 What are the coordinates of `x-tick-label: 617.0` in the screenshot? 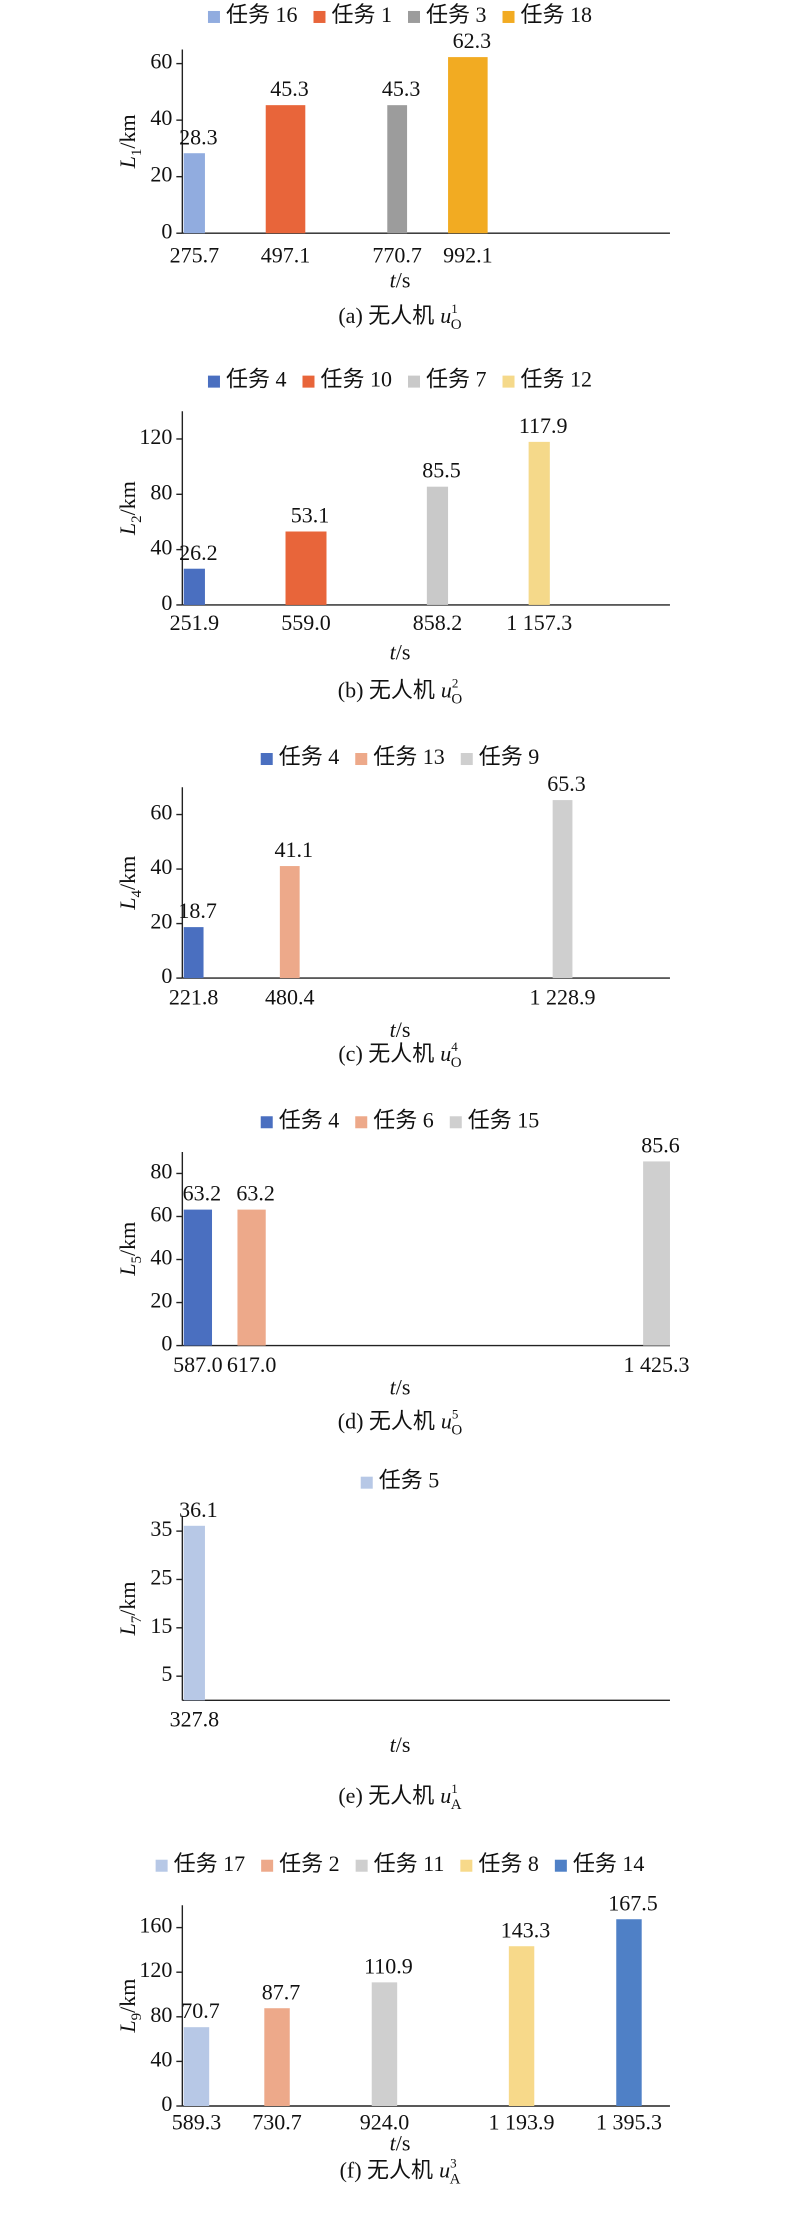 It's located at (252, 1364).